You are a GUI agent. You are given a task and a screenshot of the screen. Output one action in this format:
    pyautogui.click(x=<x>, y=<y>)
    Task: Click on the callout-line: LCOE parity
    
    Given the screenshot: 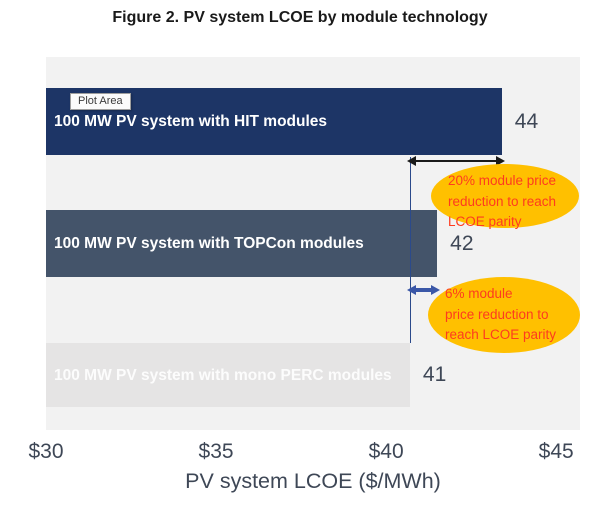 What is the action you would take?
    pyautogui.click(x=485, y=221)
    